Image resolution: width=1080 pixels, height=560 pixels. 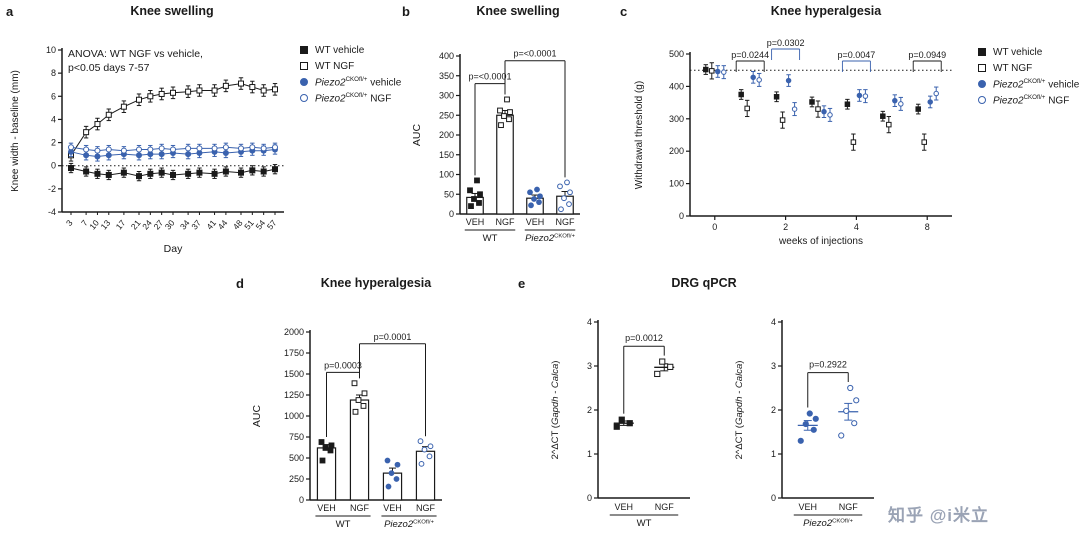 I want to click on watermark: 知乎 @i米立, so click(x=939, y=515).